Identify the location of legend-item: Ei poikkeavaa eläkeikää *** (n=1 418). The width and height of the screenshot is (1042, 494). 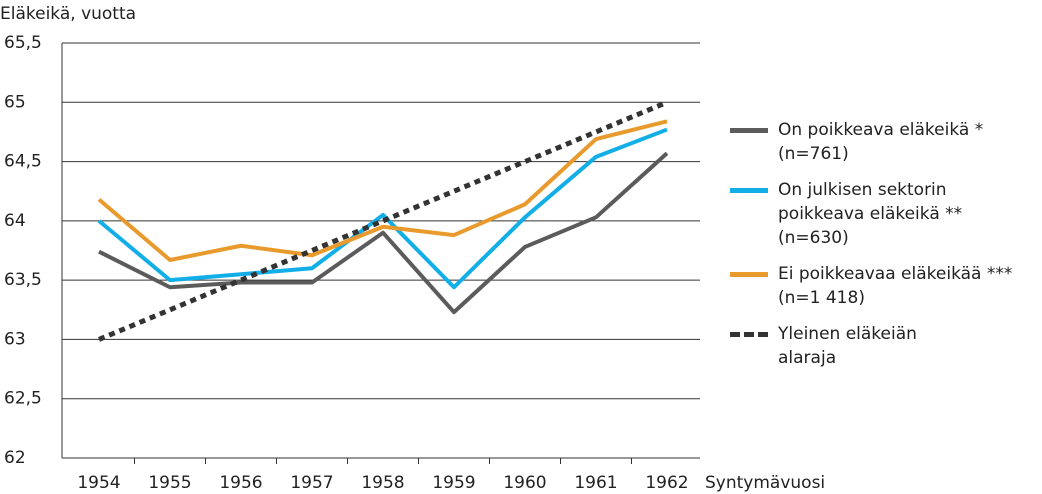
(880, 286).